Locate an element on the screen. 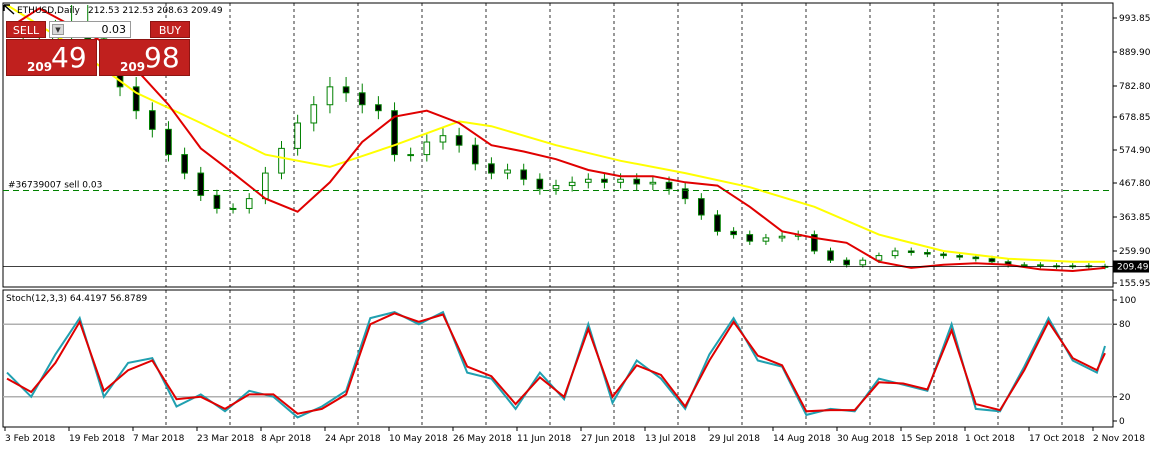  chart-header: ETHUSD,Daily 212.53 212.53 208.63 209.49 is located at coordinates (113, 10).